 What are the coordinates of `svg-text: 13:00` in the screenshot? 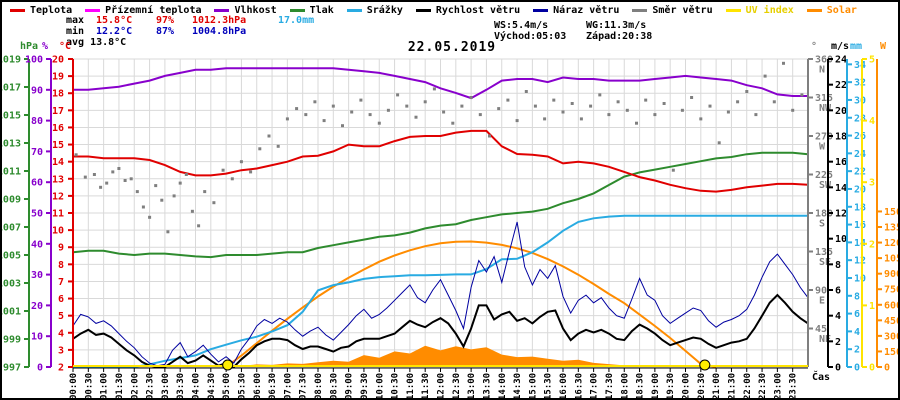 It's located at (472, 386).